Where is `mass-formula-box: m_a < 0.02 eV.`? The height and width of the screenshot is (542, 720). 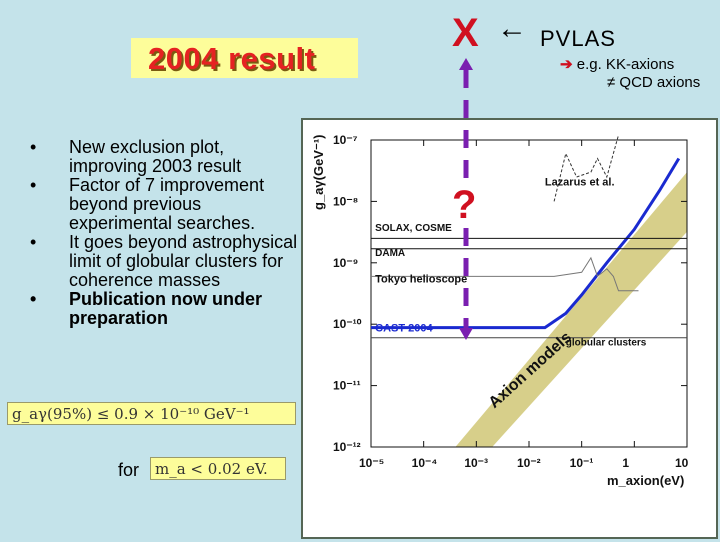
mass-formula-box: m_a < 0.02 eV. is located at coordinates (218, 468).